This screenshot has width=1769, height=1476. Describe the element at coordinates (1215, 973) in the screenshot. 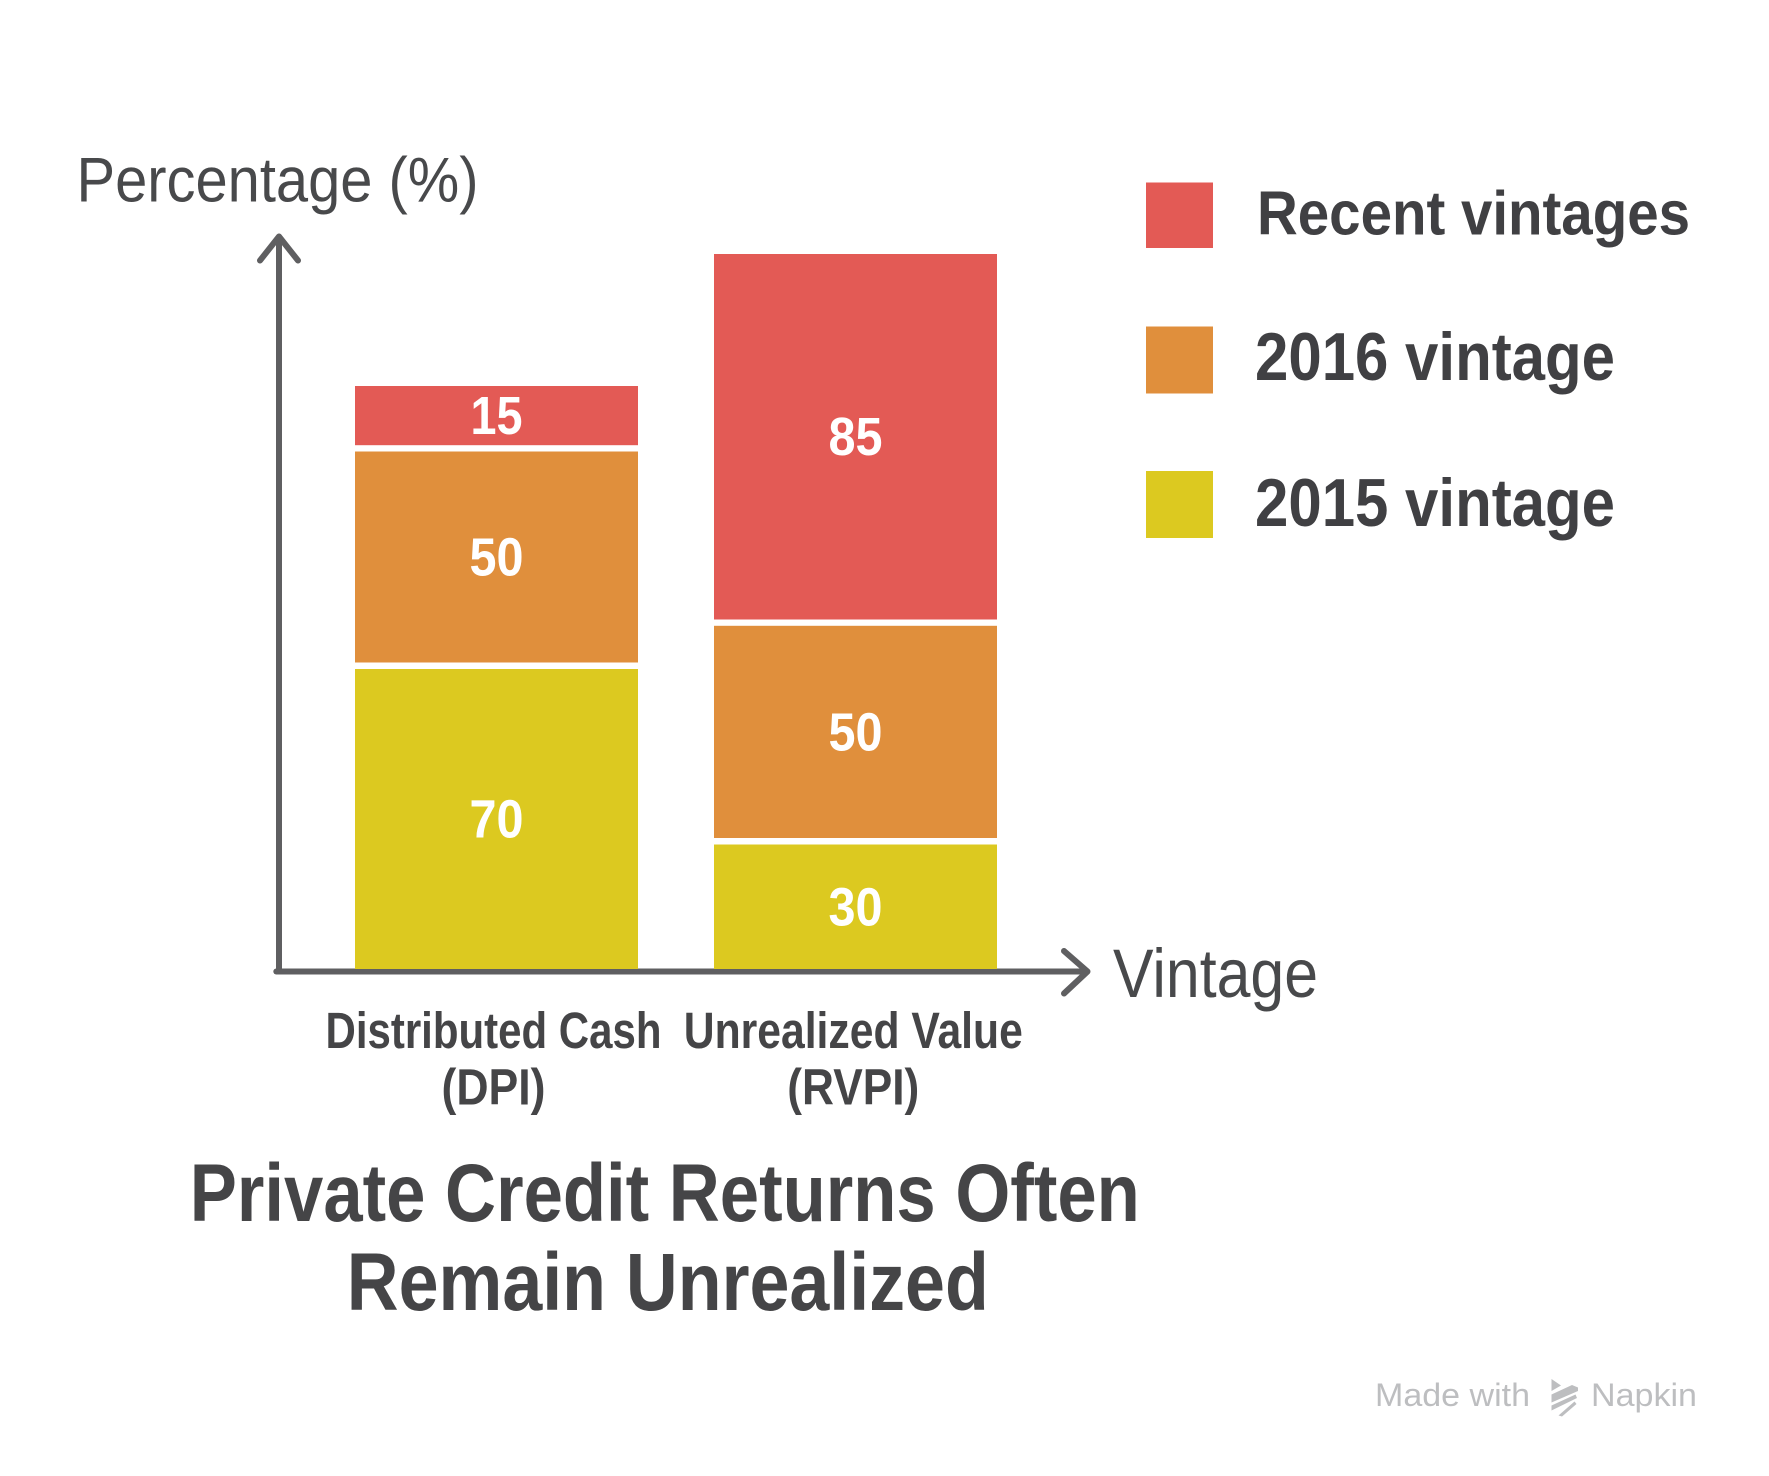

I see `svg-text: Vintage` at that location.